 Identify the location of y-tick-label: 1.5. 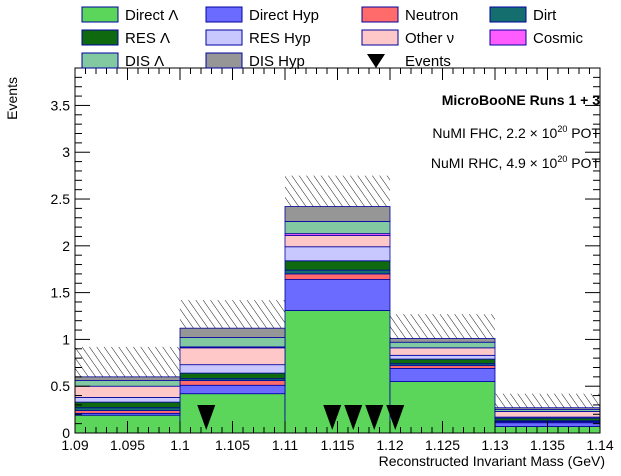
(61, 293).